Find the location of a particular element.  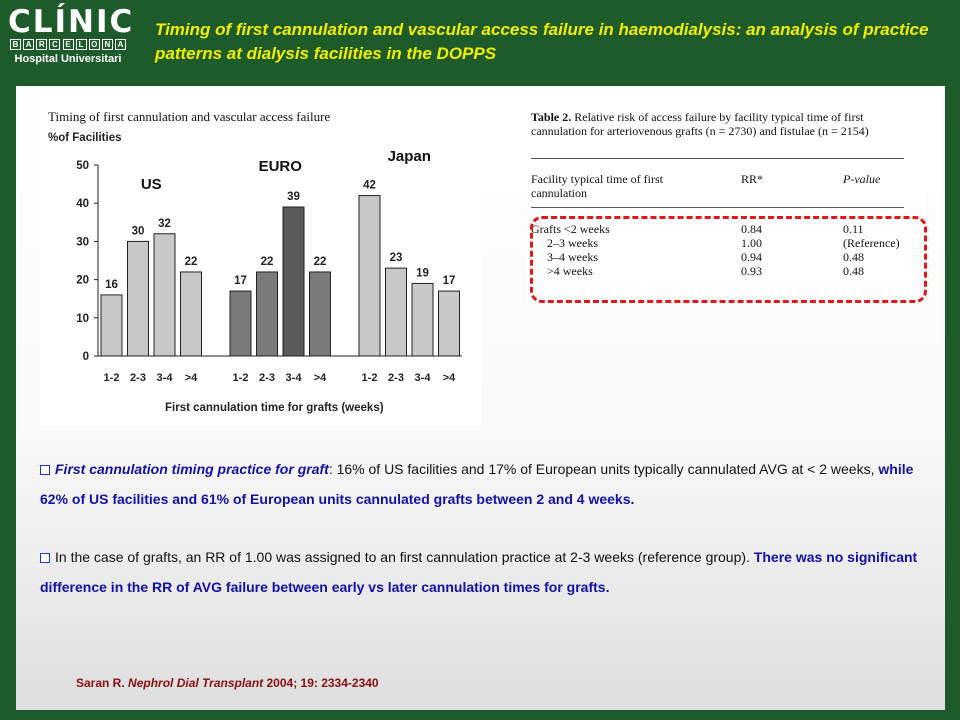

table-cell-time: 3–4 weeks is located at coordinates (572, 257).